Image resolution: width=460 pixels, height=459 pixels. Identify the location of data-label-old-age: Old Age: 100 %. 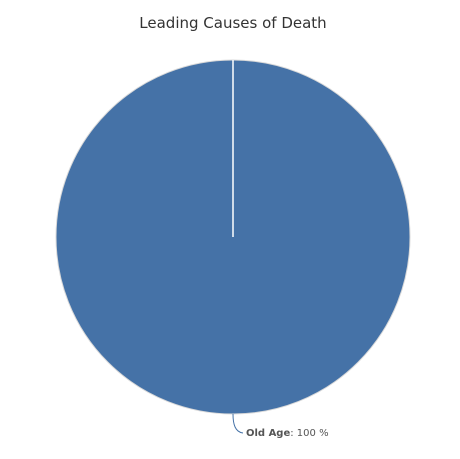
(287, 433).